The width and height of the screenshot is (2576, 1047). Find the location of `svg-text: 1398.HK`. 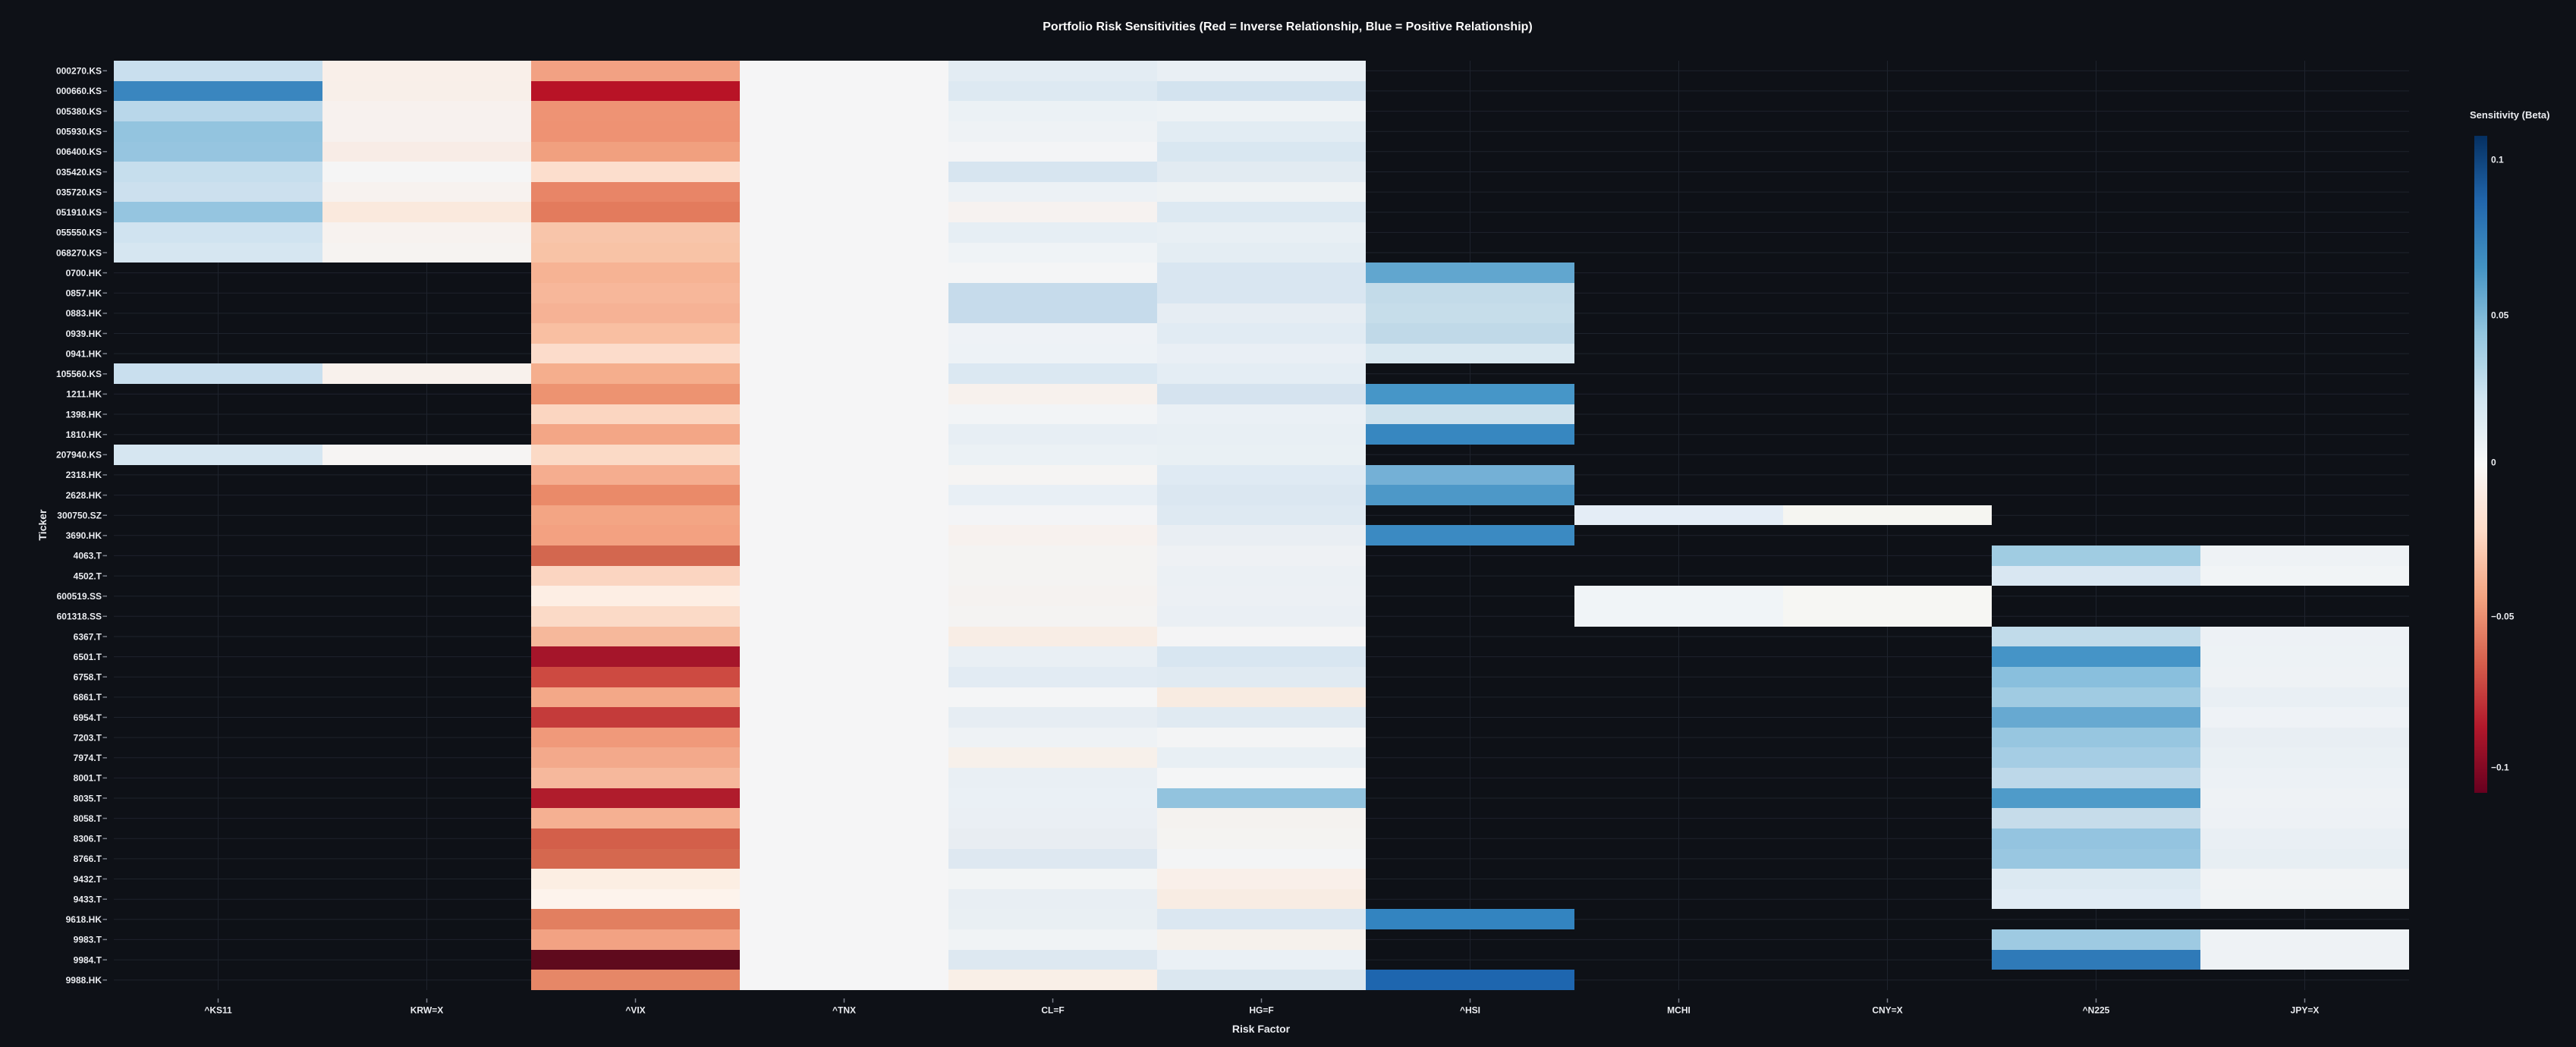

svg-text: 1398.HK is located at coordinates (84, 414).